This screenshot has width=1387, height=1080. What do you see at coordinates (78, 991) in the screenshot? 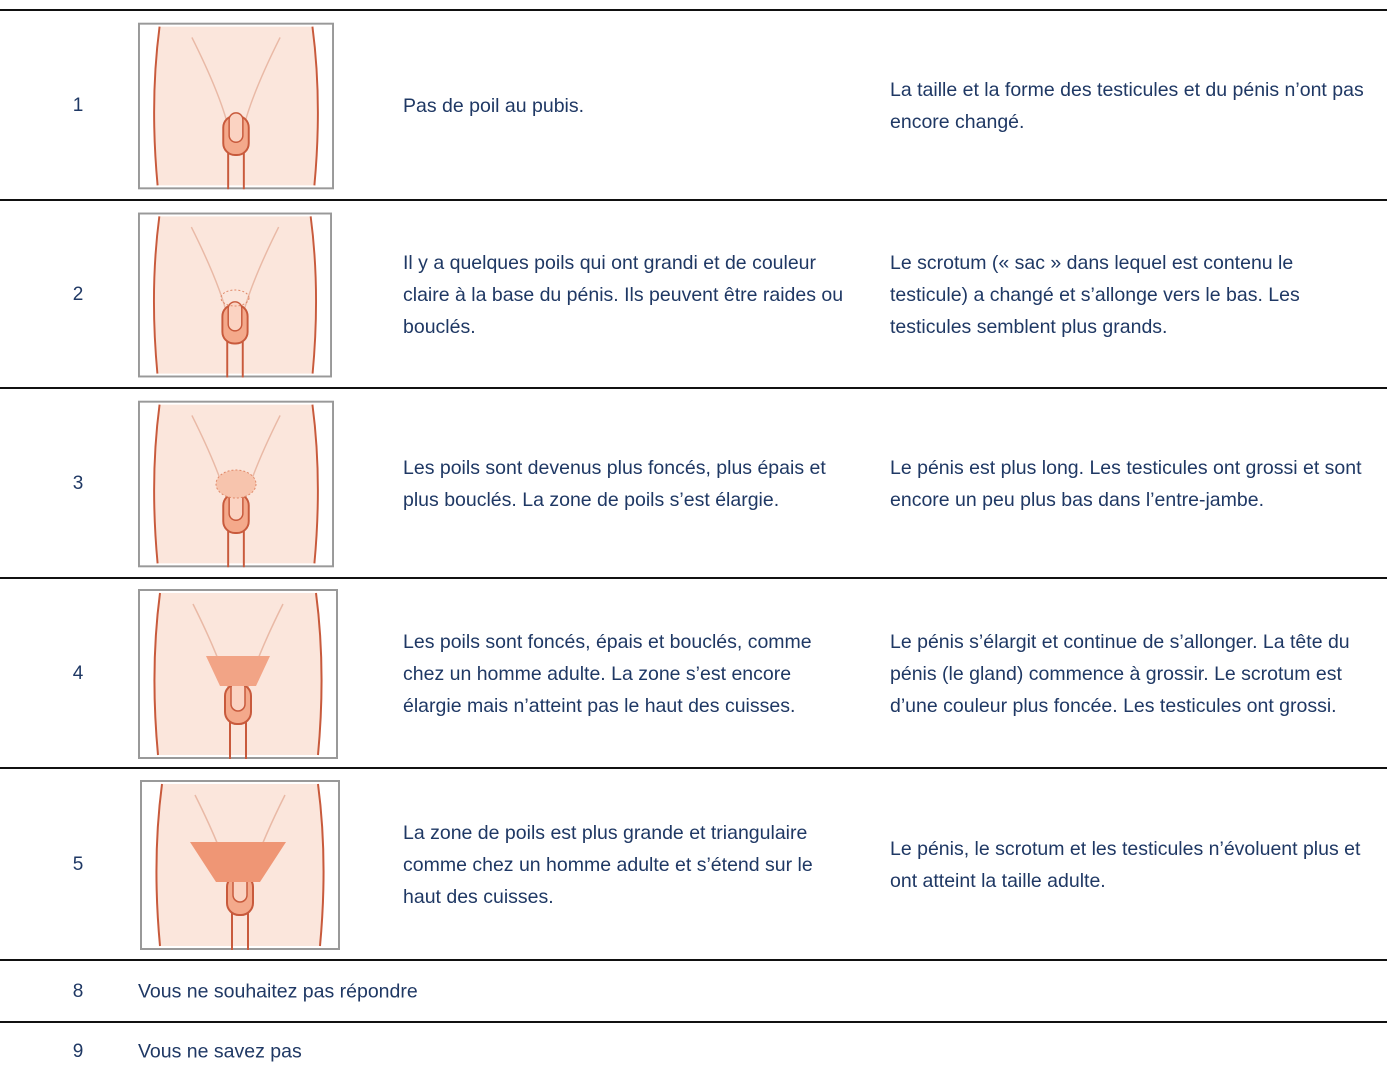
I see `row-number: 8` at bounding box center [78, 991].